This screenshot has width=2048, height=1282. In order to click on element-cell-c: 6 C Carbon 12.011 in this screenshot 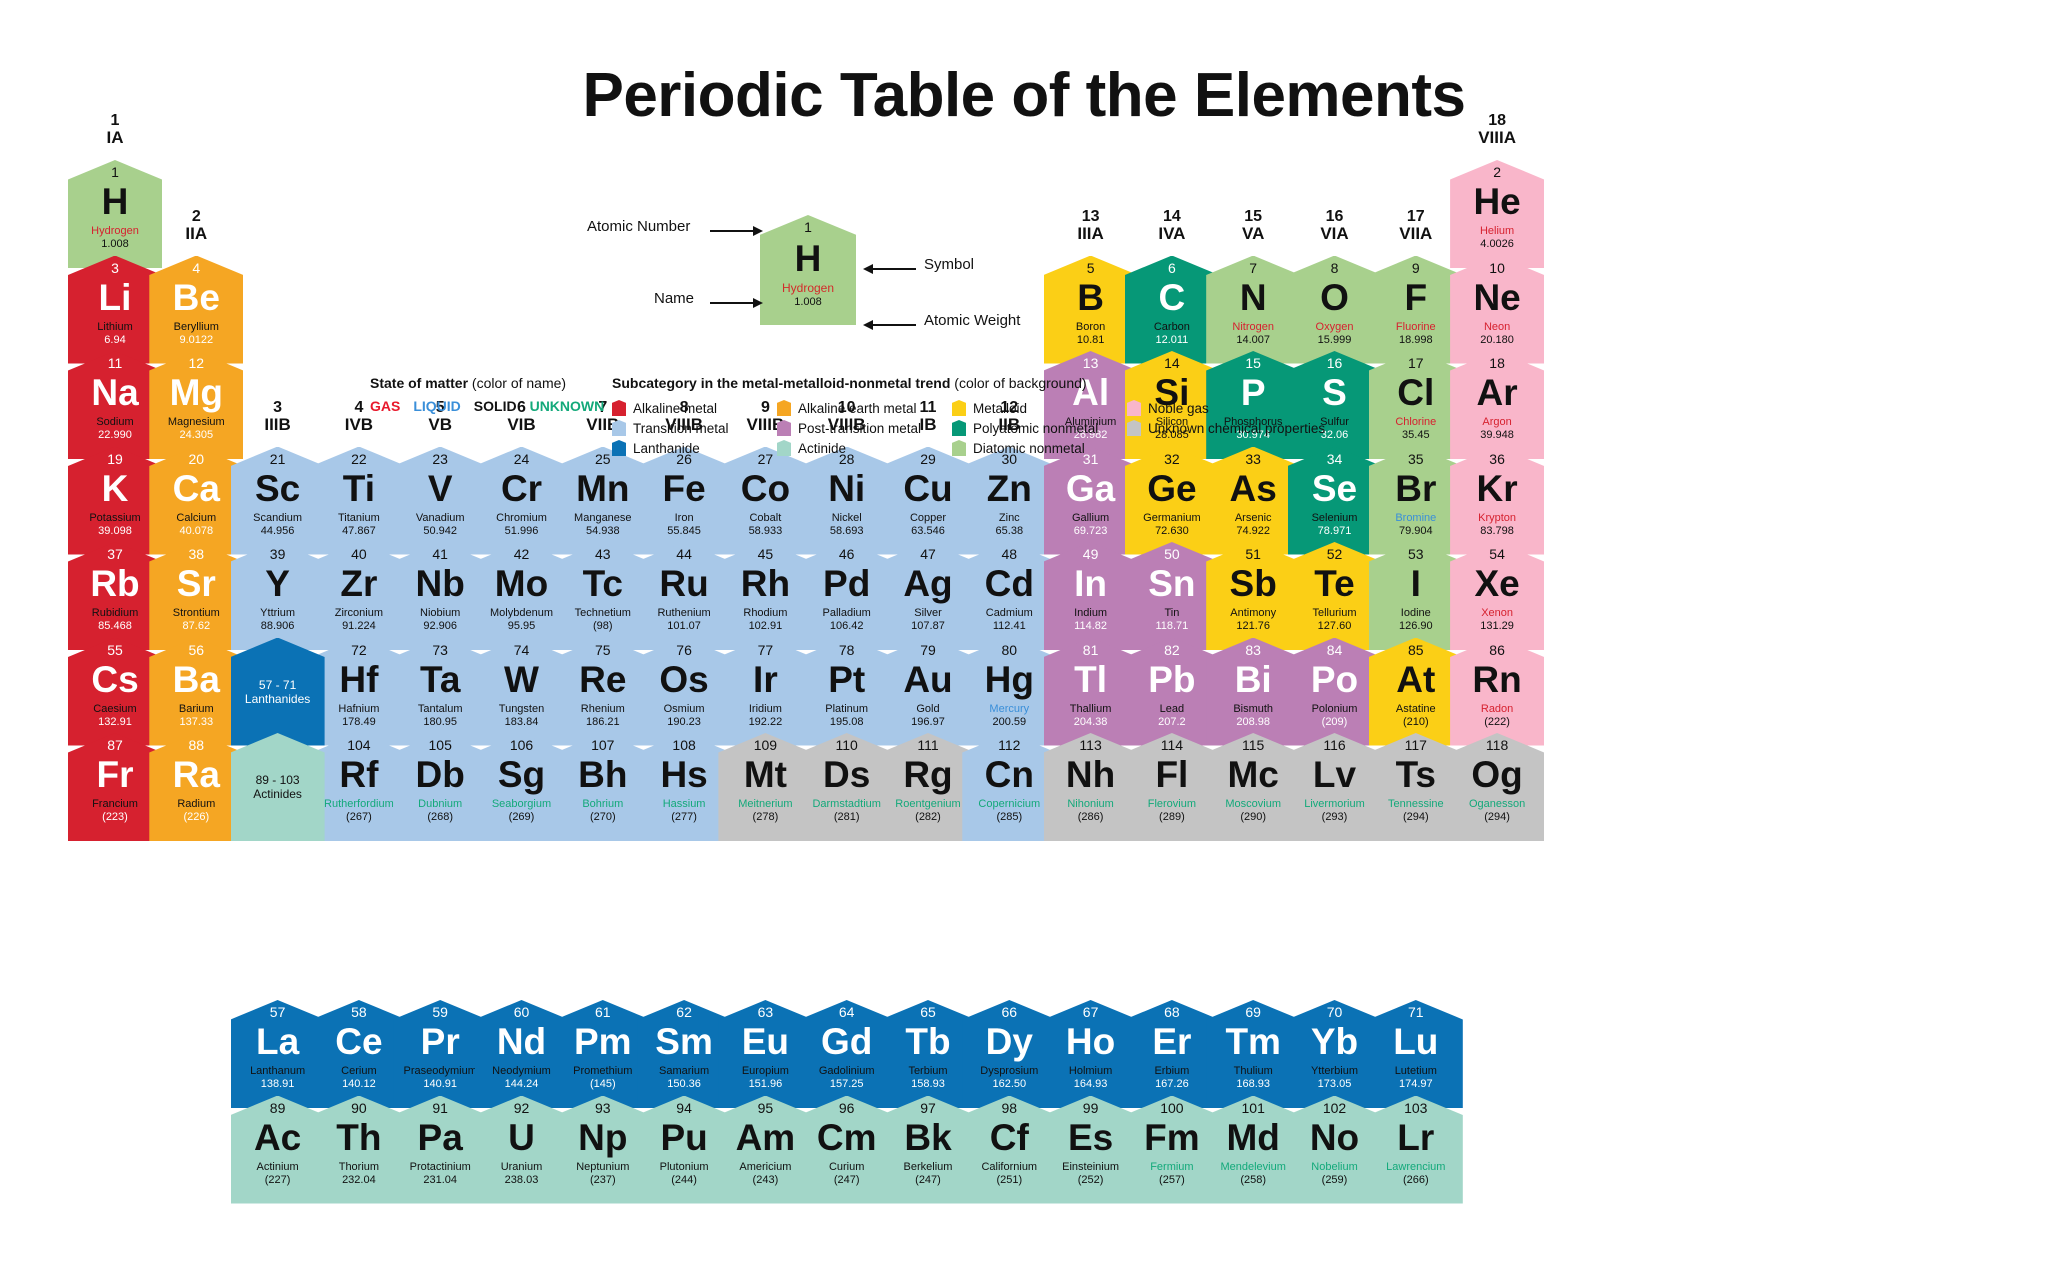, I will do `click(1171, 309)`.